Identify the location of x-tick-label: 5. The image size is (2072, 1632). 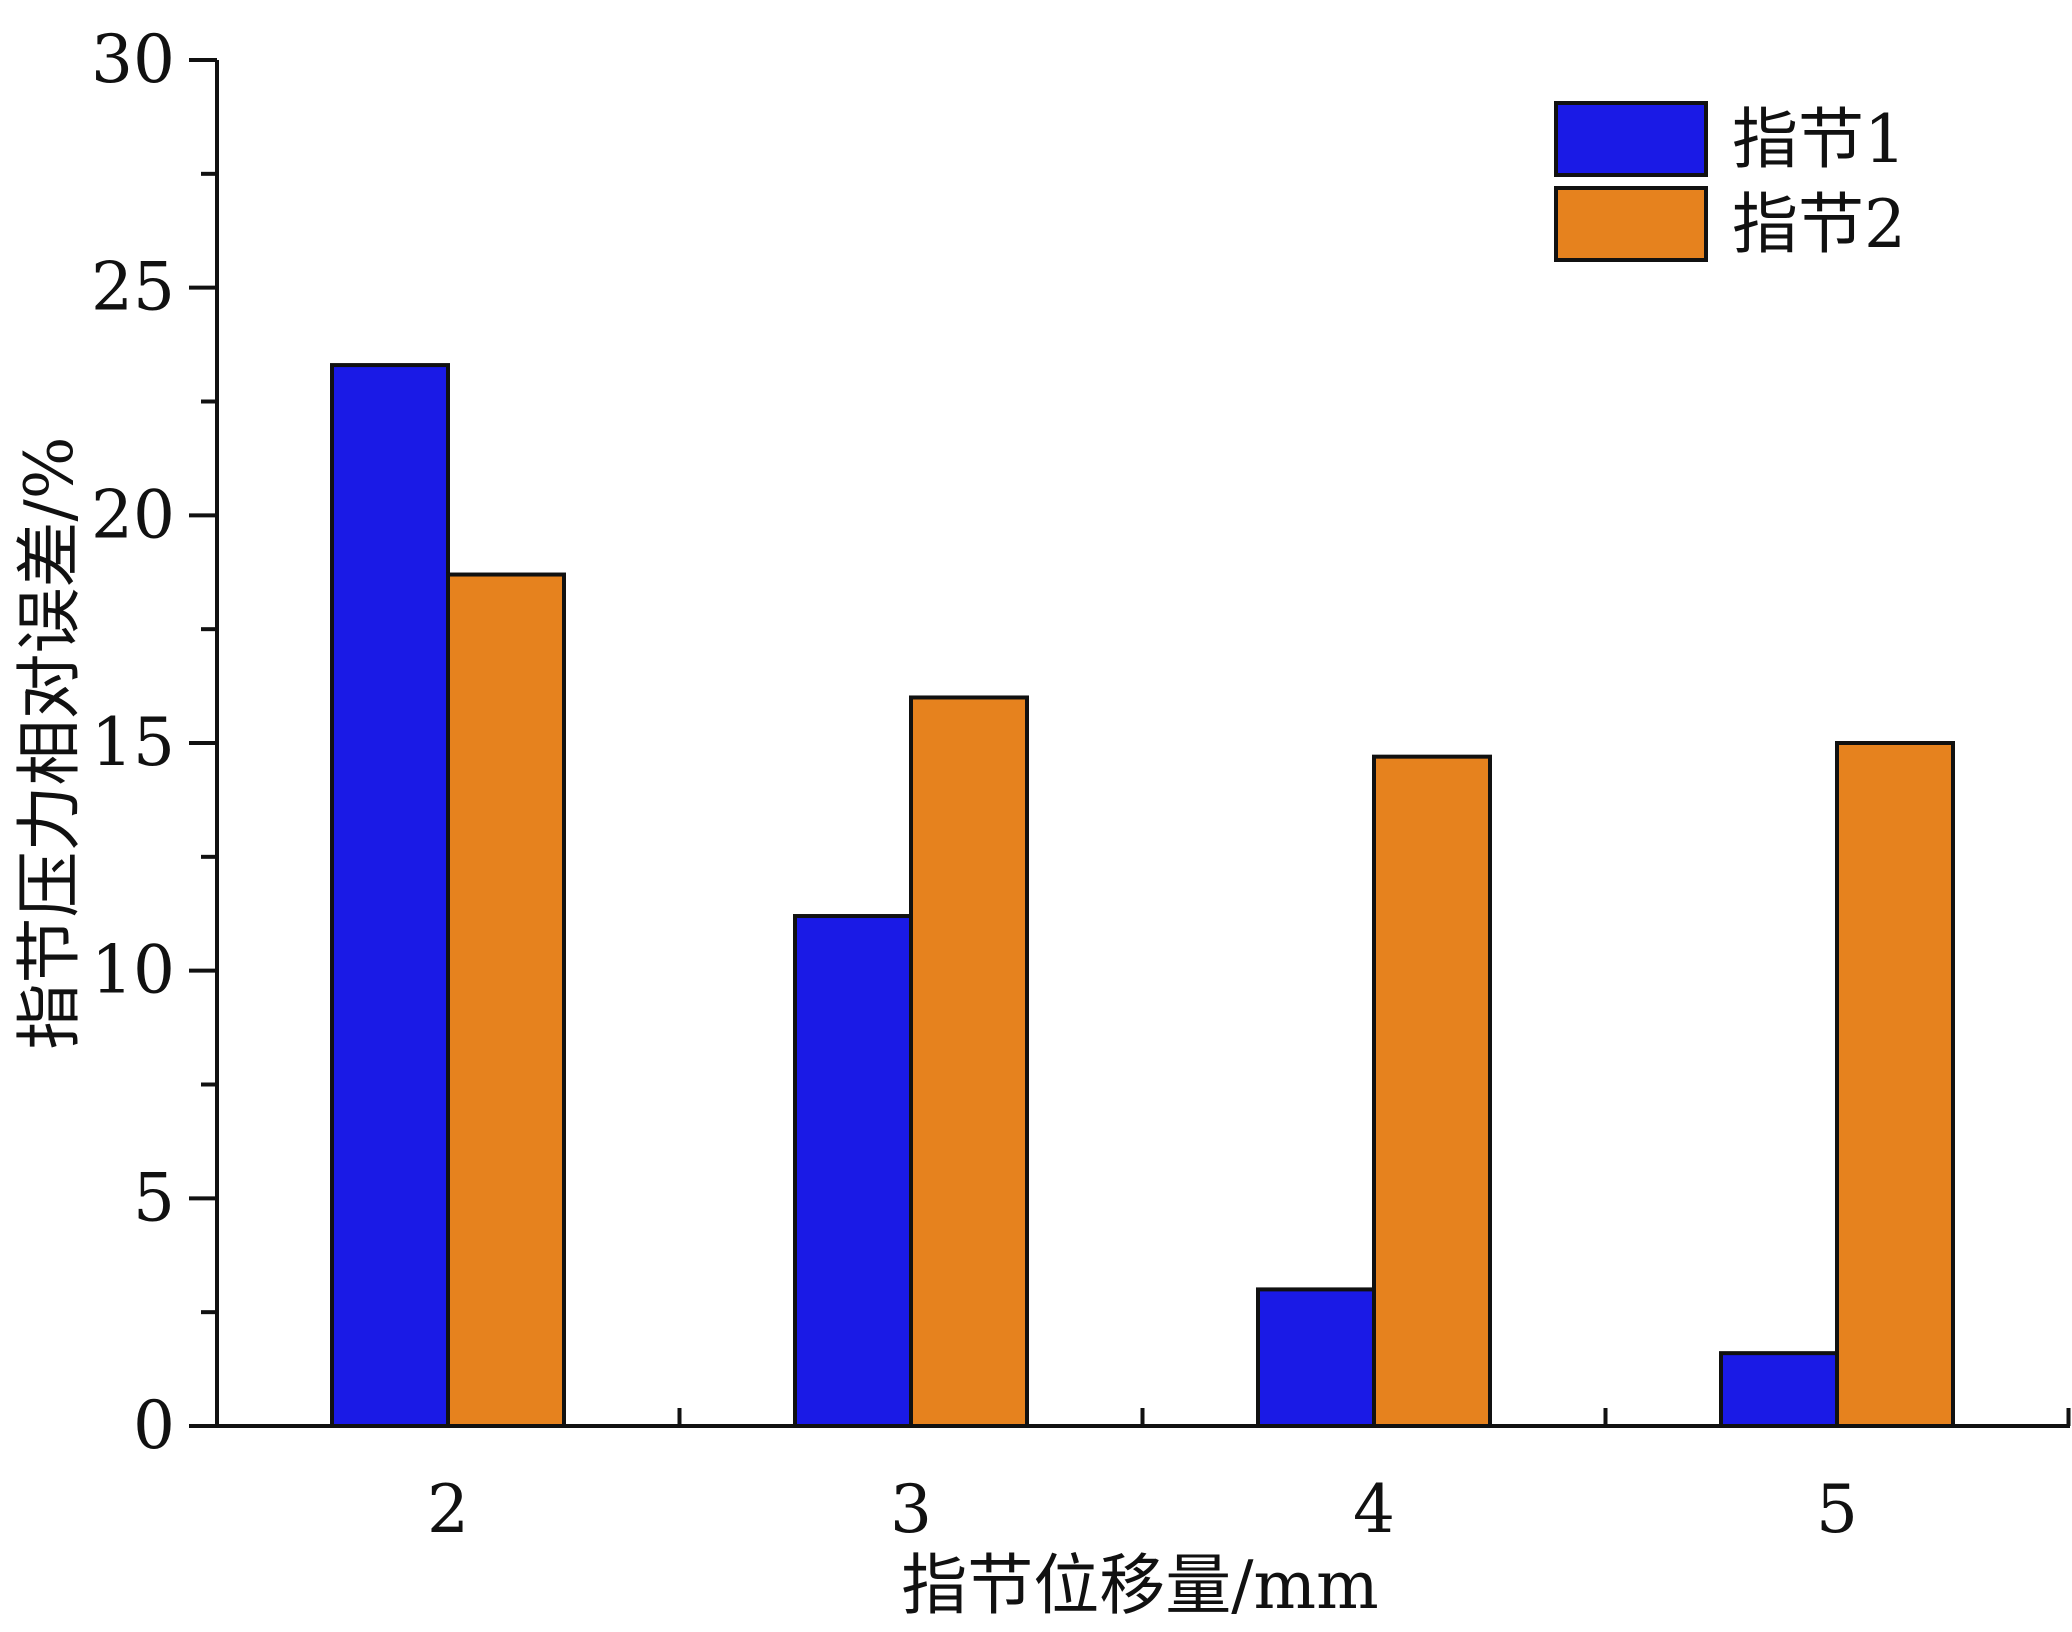
(1837, 1509).